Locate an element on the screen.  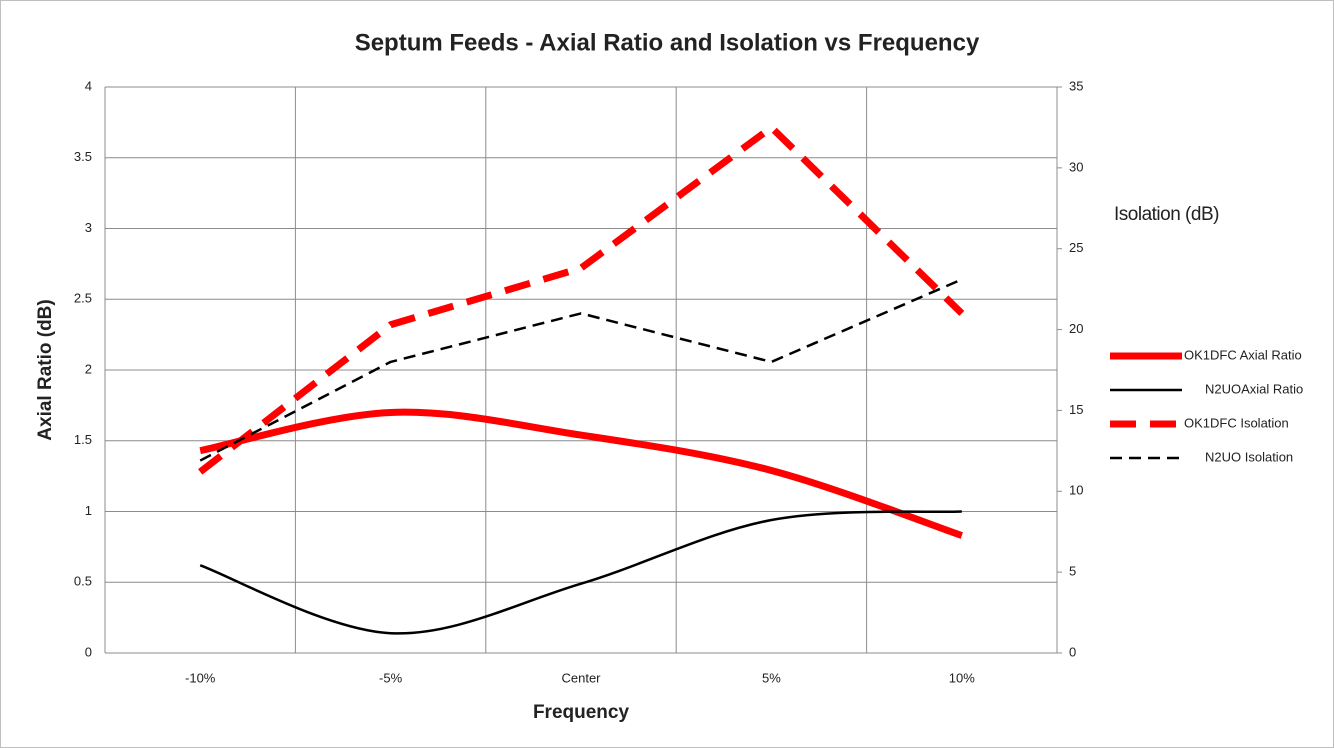
y-tick-label: 0.5 is located at coordinates (83, 581).